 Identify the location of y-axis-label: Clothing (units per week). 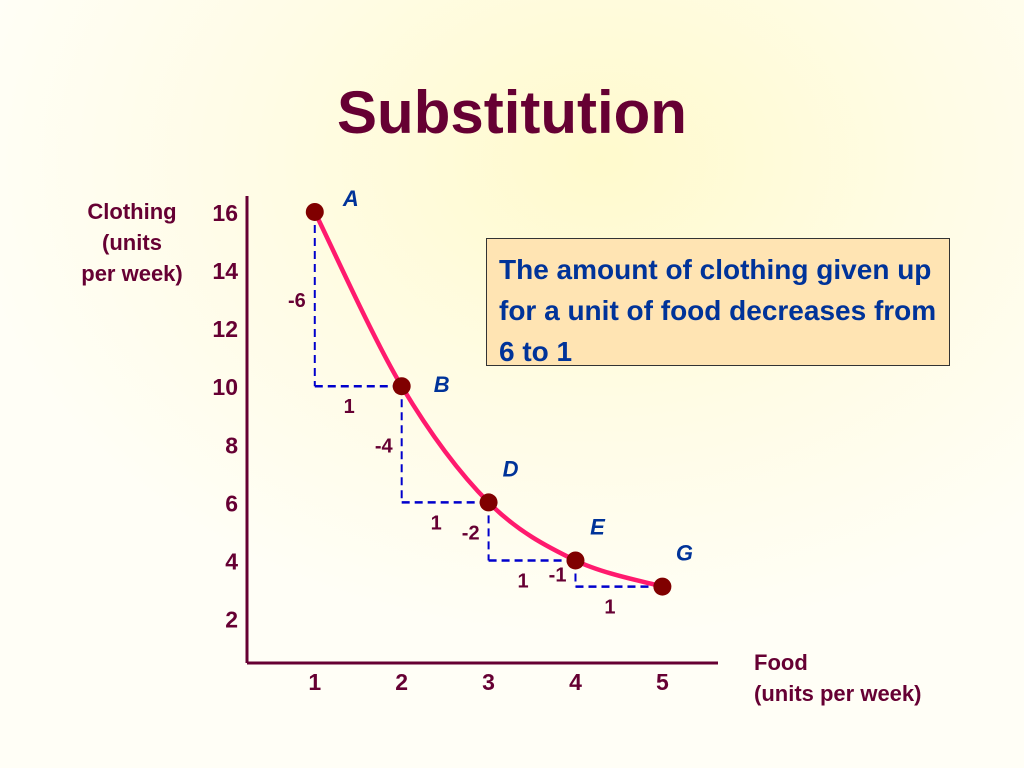
(132, 242).